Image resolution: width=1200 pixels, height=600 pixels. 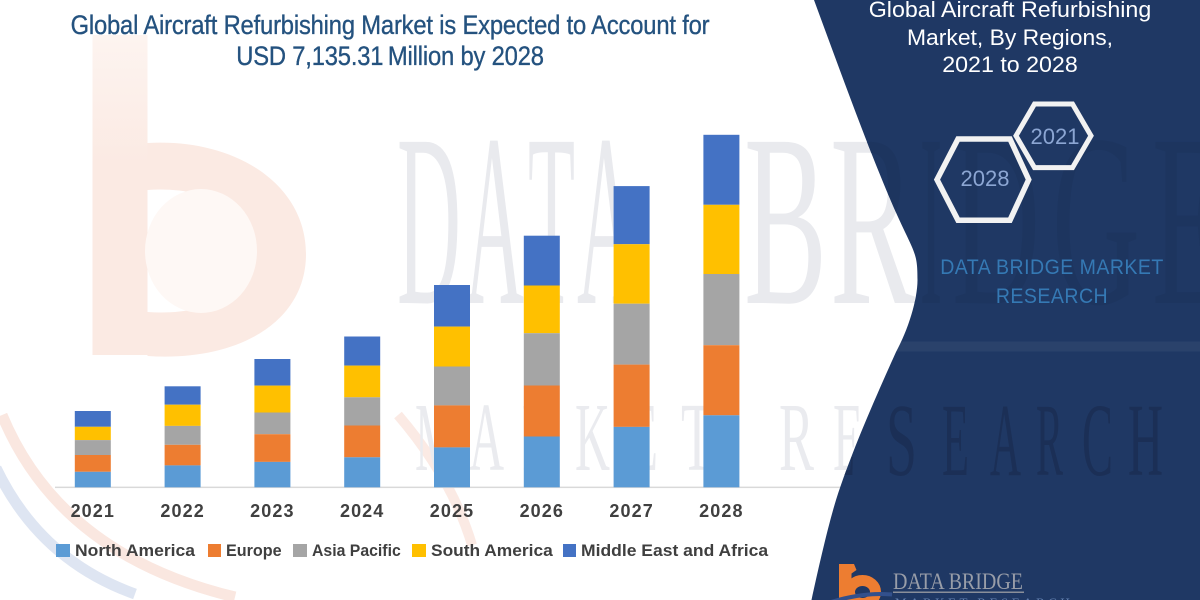 I want to click on svg-text: G, so click(x=1096, y=220).